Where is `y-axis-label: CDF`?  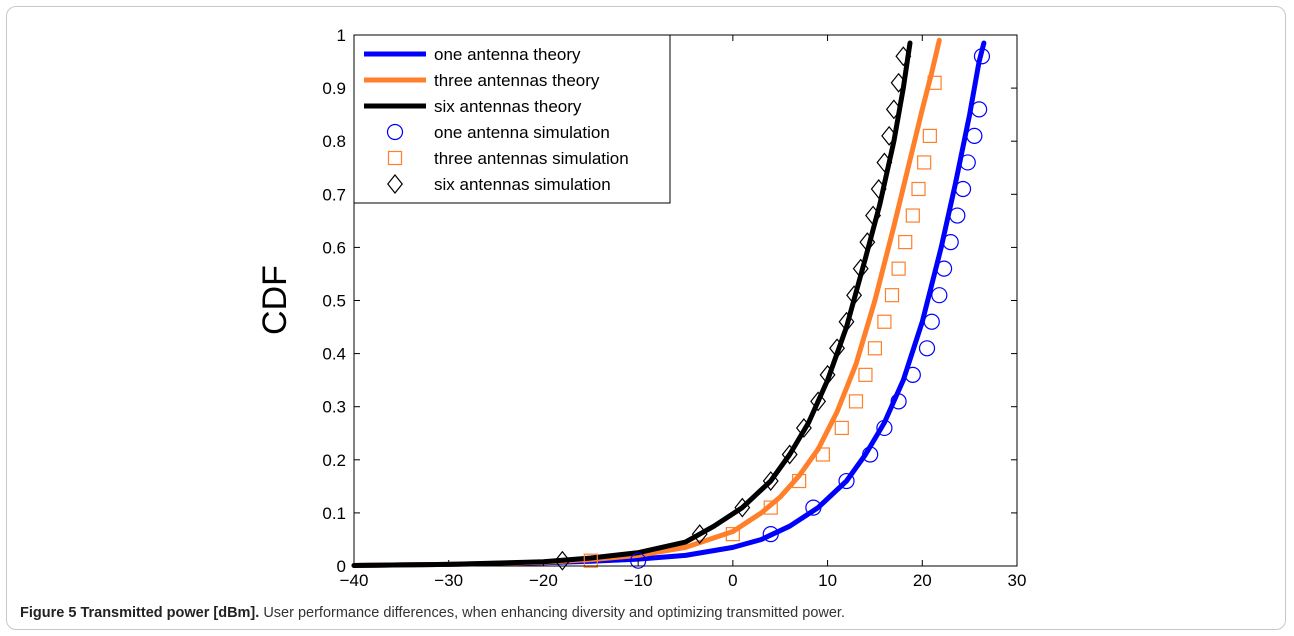
y-axis-label: CDF is located at coordinates (275, 300).